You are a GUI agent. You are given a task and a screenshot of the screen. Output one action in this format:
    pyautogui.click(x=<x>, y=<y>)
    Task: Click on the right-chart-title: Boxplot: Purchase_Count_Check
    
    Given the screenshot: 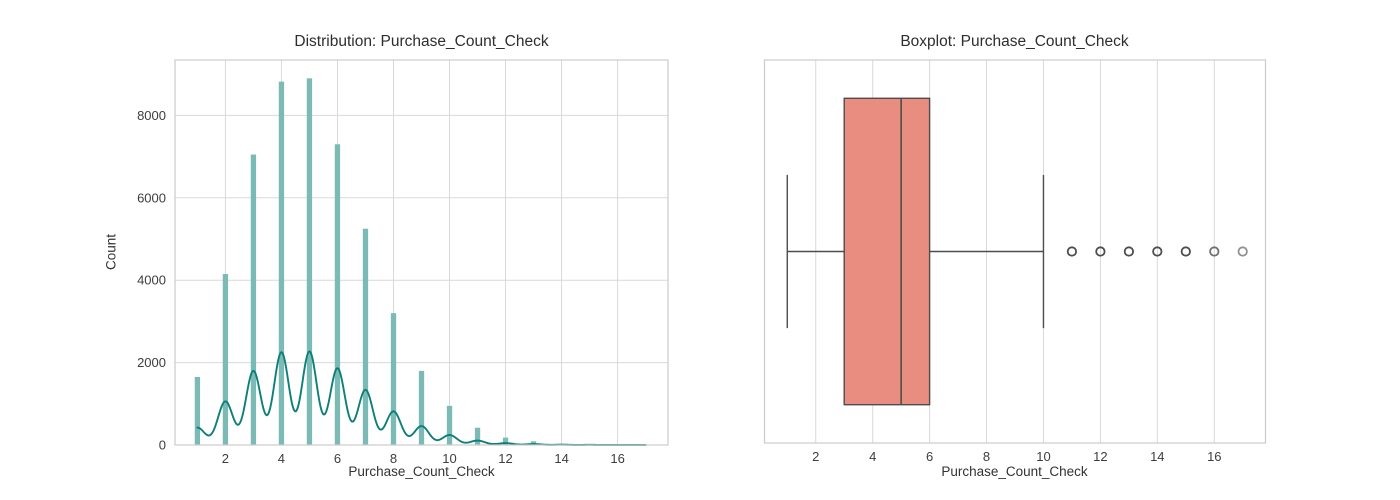 What is the action you would take?
    pyautogui.click(x=1014, y=41)
    